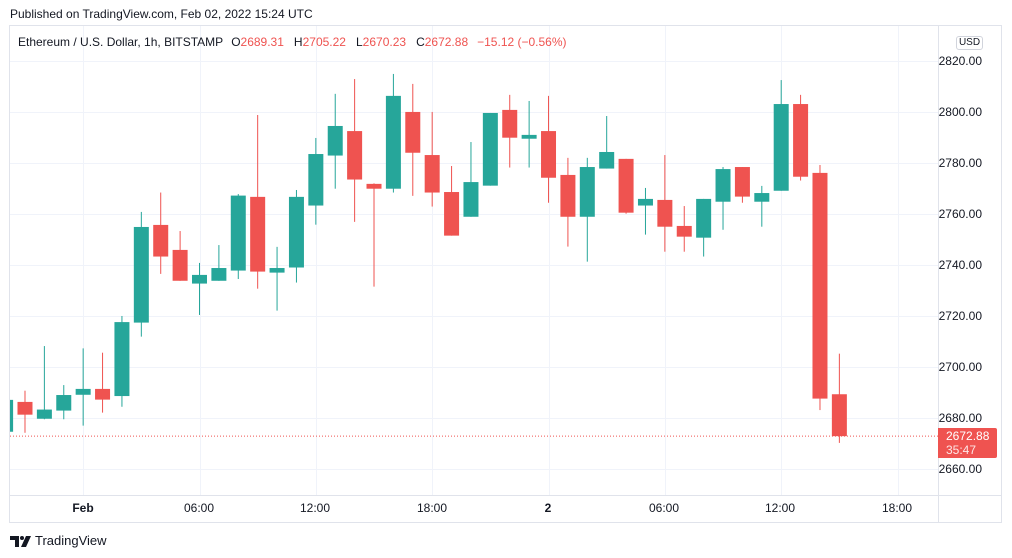  Describe the element at coordinates (960, 163) in the screenshot. I see `price-tick: 2780.00` at that location.